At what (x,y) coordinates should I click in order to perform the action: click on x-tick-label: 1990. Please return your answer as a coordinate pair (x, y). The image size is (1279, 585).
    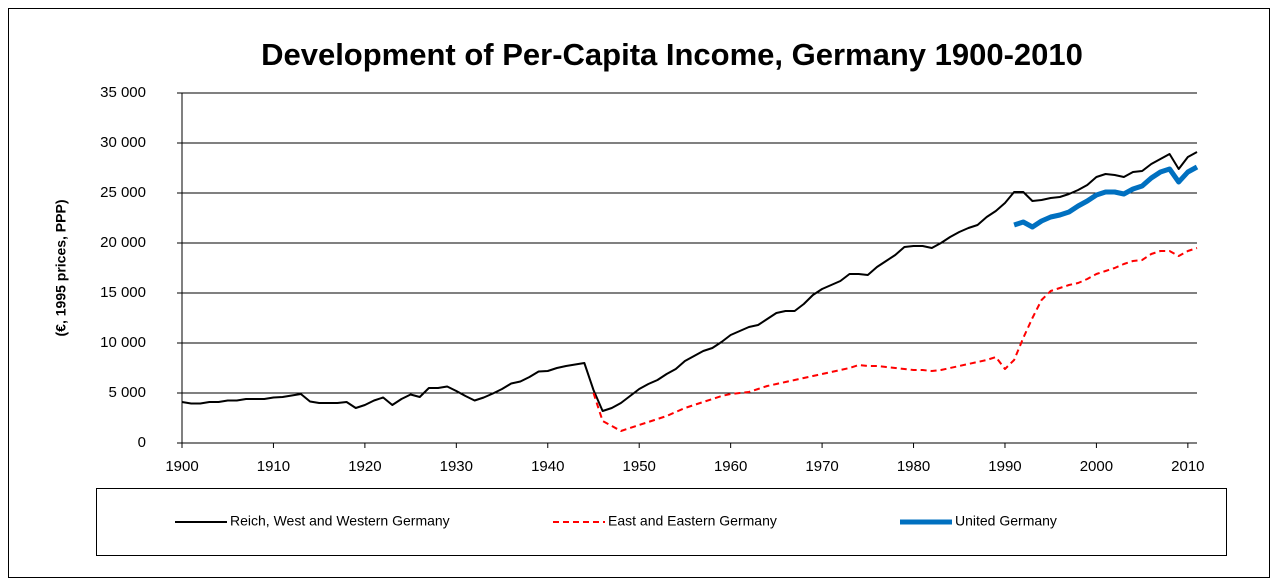
    Looking at the image, I should click on (1004, 466).